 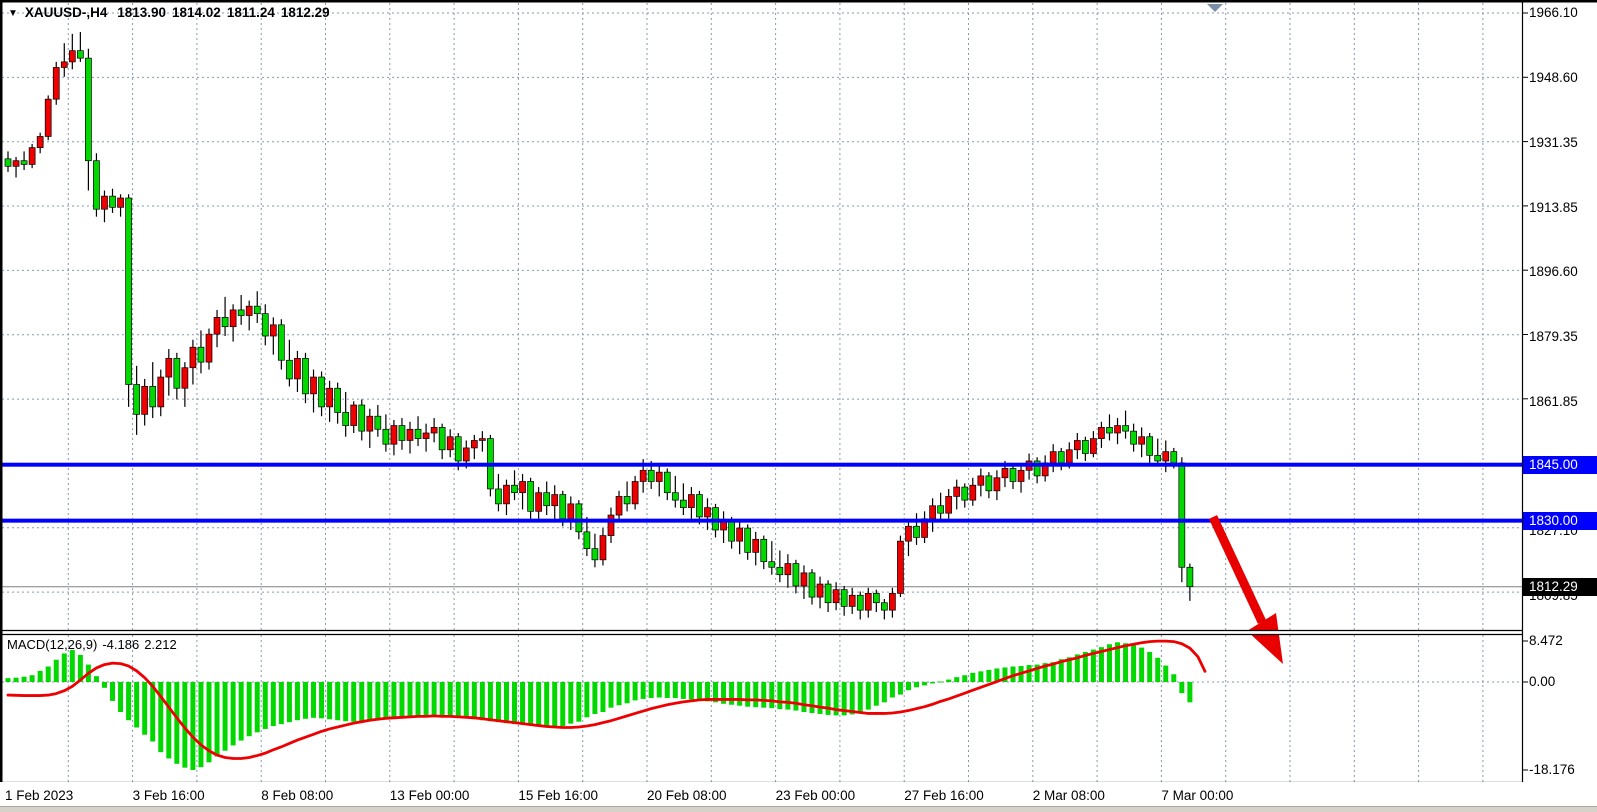 I want to click on window-top-border, so click(x=798, y=1).